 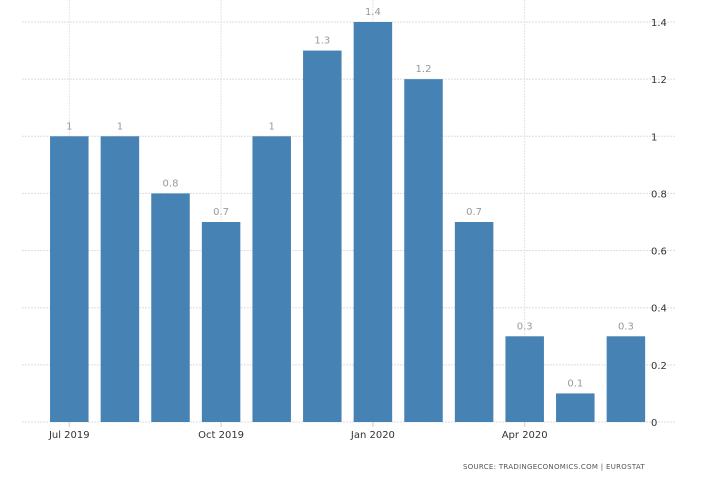 I want to click on y-tick-label: 1.4, so click(x=659, y=23).